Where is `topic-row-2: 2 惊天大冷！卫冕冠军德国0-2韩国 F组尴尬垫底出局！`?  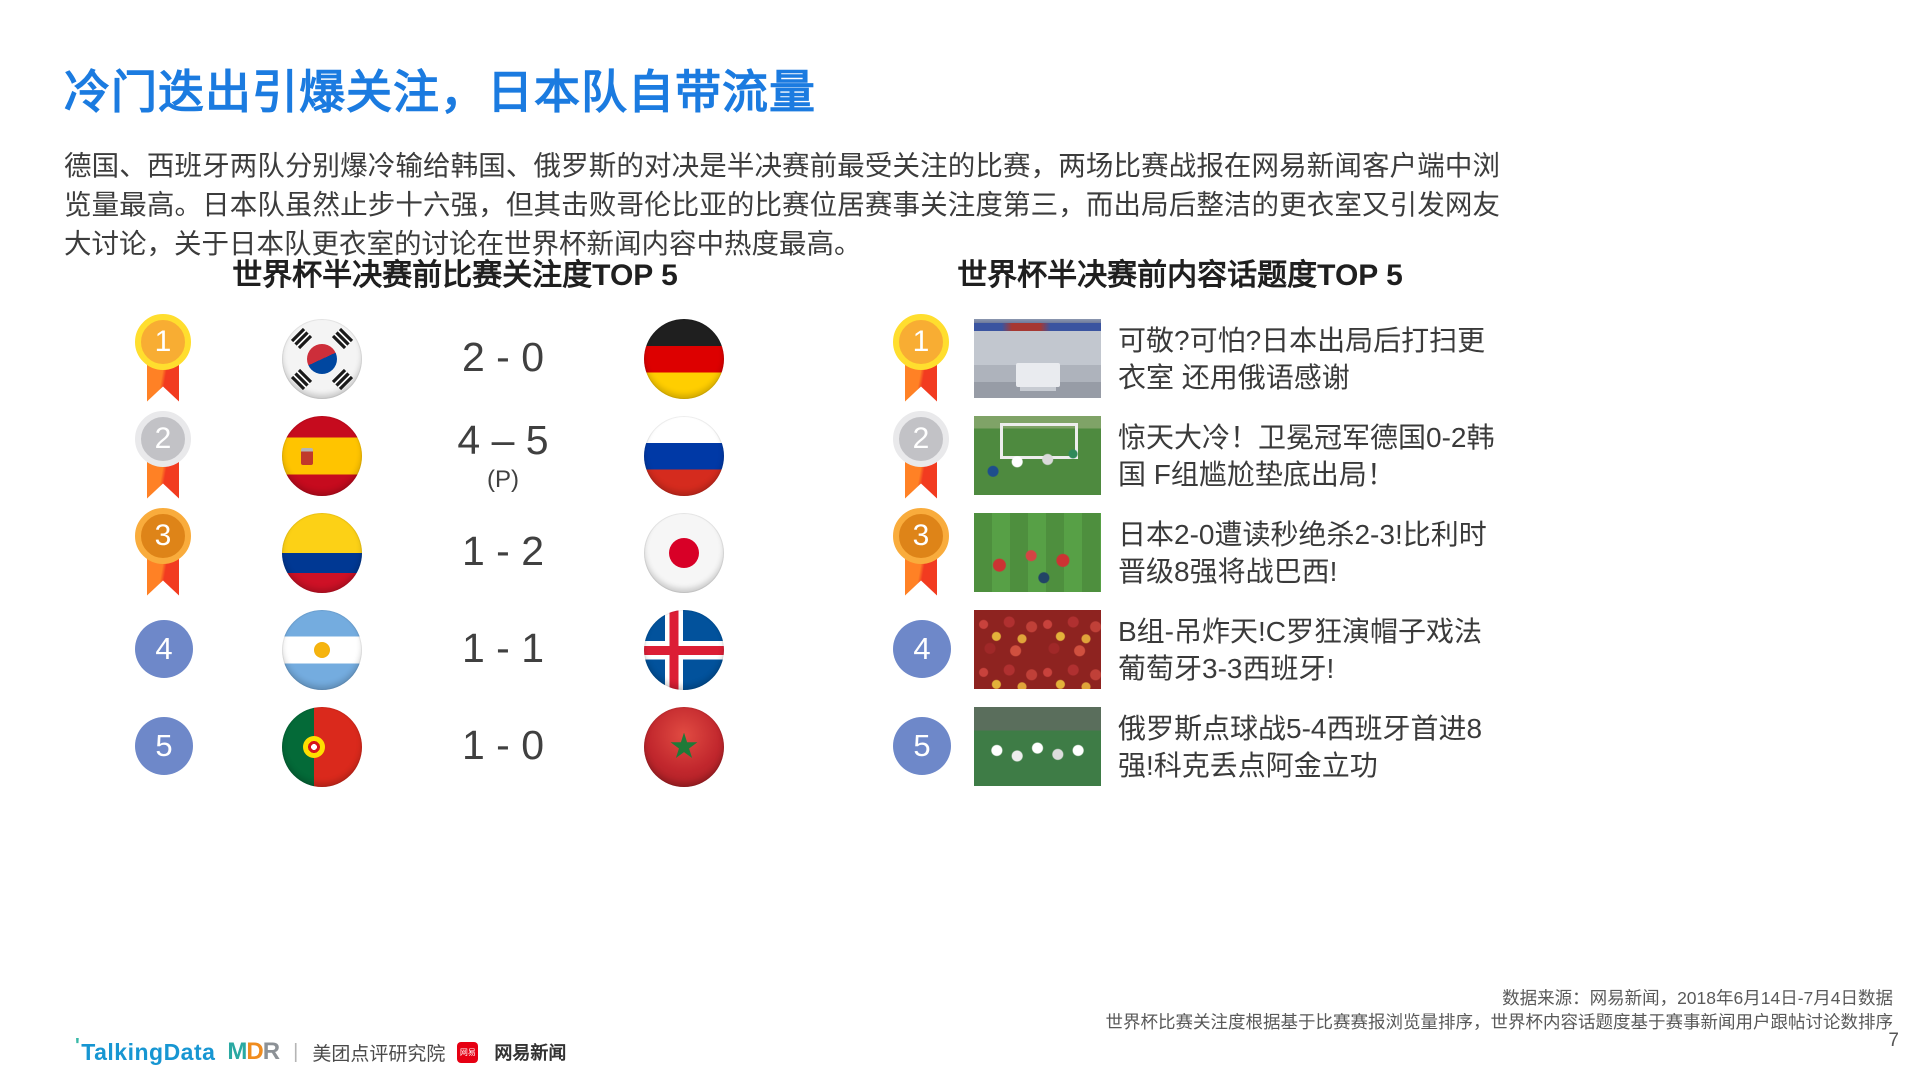 topic-row-2: 2 惊天大冷！卫冕冠军德国0-2韩国 F组尴尬垫底出局！ is located at coordinates (1189, 455).